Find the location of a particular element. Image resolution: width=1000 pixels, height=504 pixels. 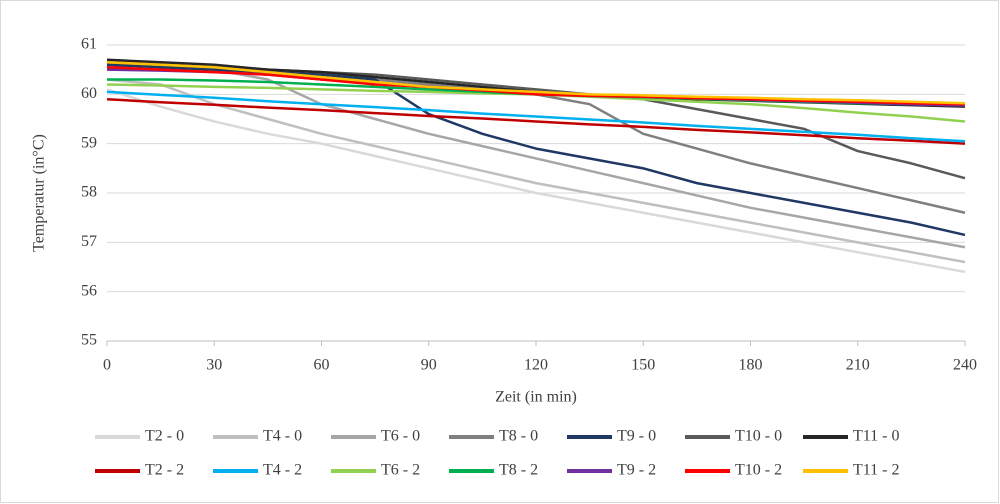

y-tick-label: 61 is located at coordinates (89, 44).